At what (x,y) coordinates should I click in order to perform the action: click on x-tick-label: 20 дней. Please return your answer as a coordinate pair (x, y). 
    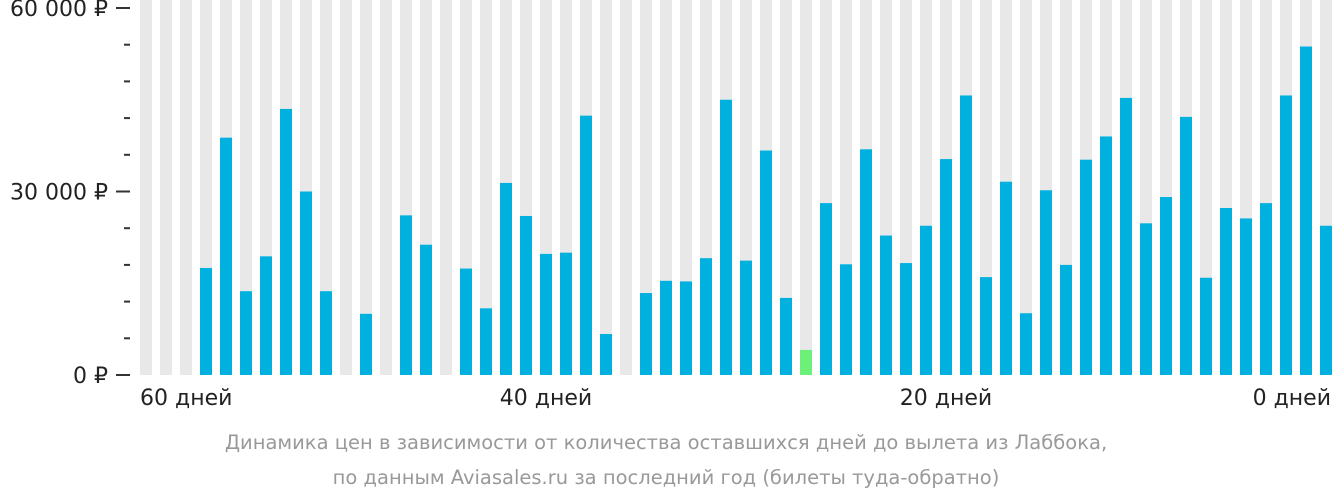
    Looking at the image, I should click on (946, 398).